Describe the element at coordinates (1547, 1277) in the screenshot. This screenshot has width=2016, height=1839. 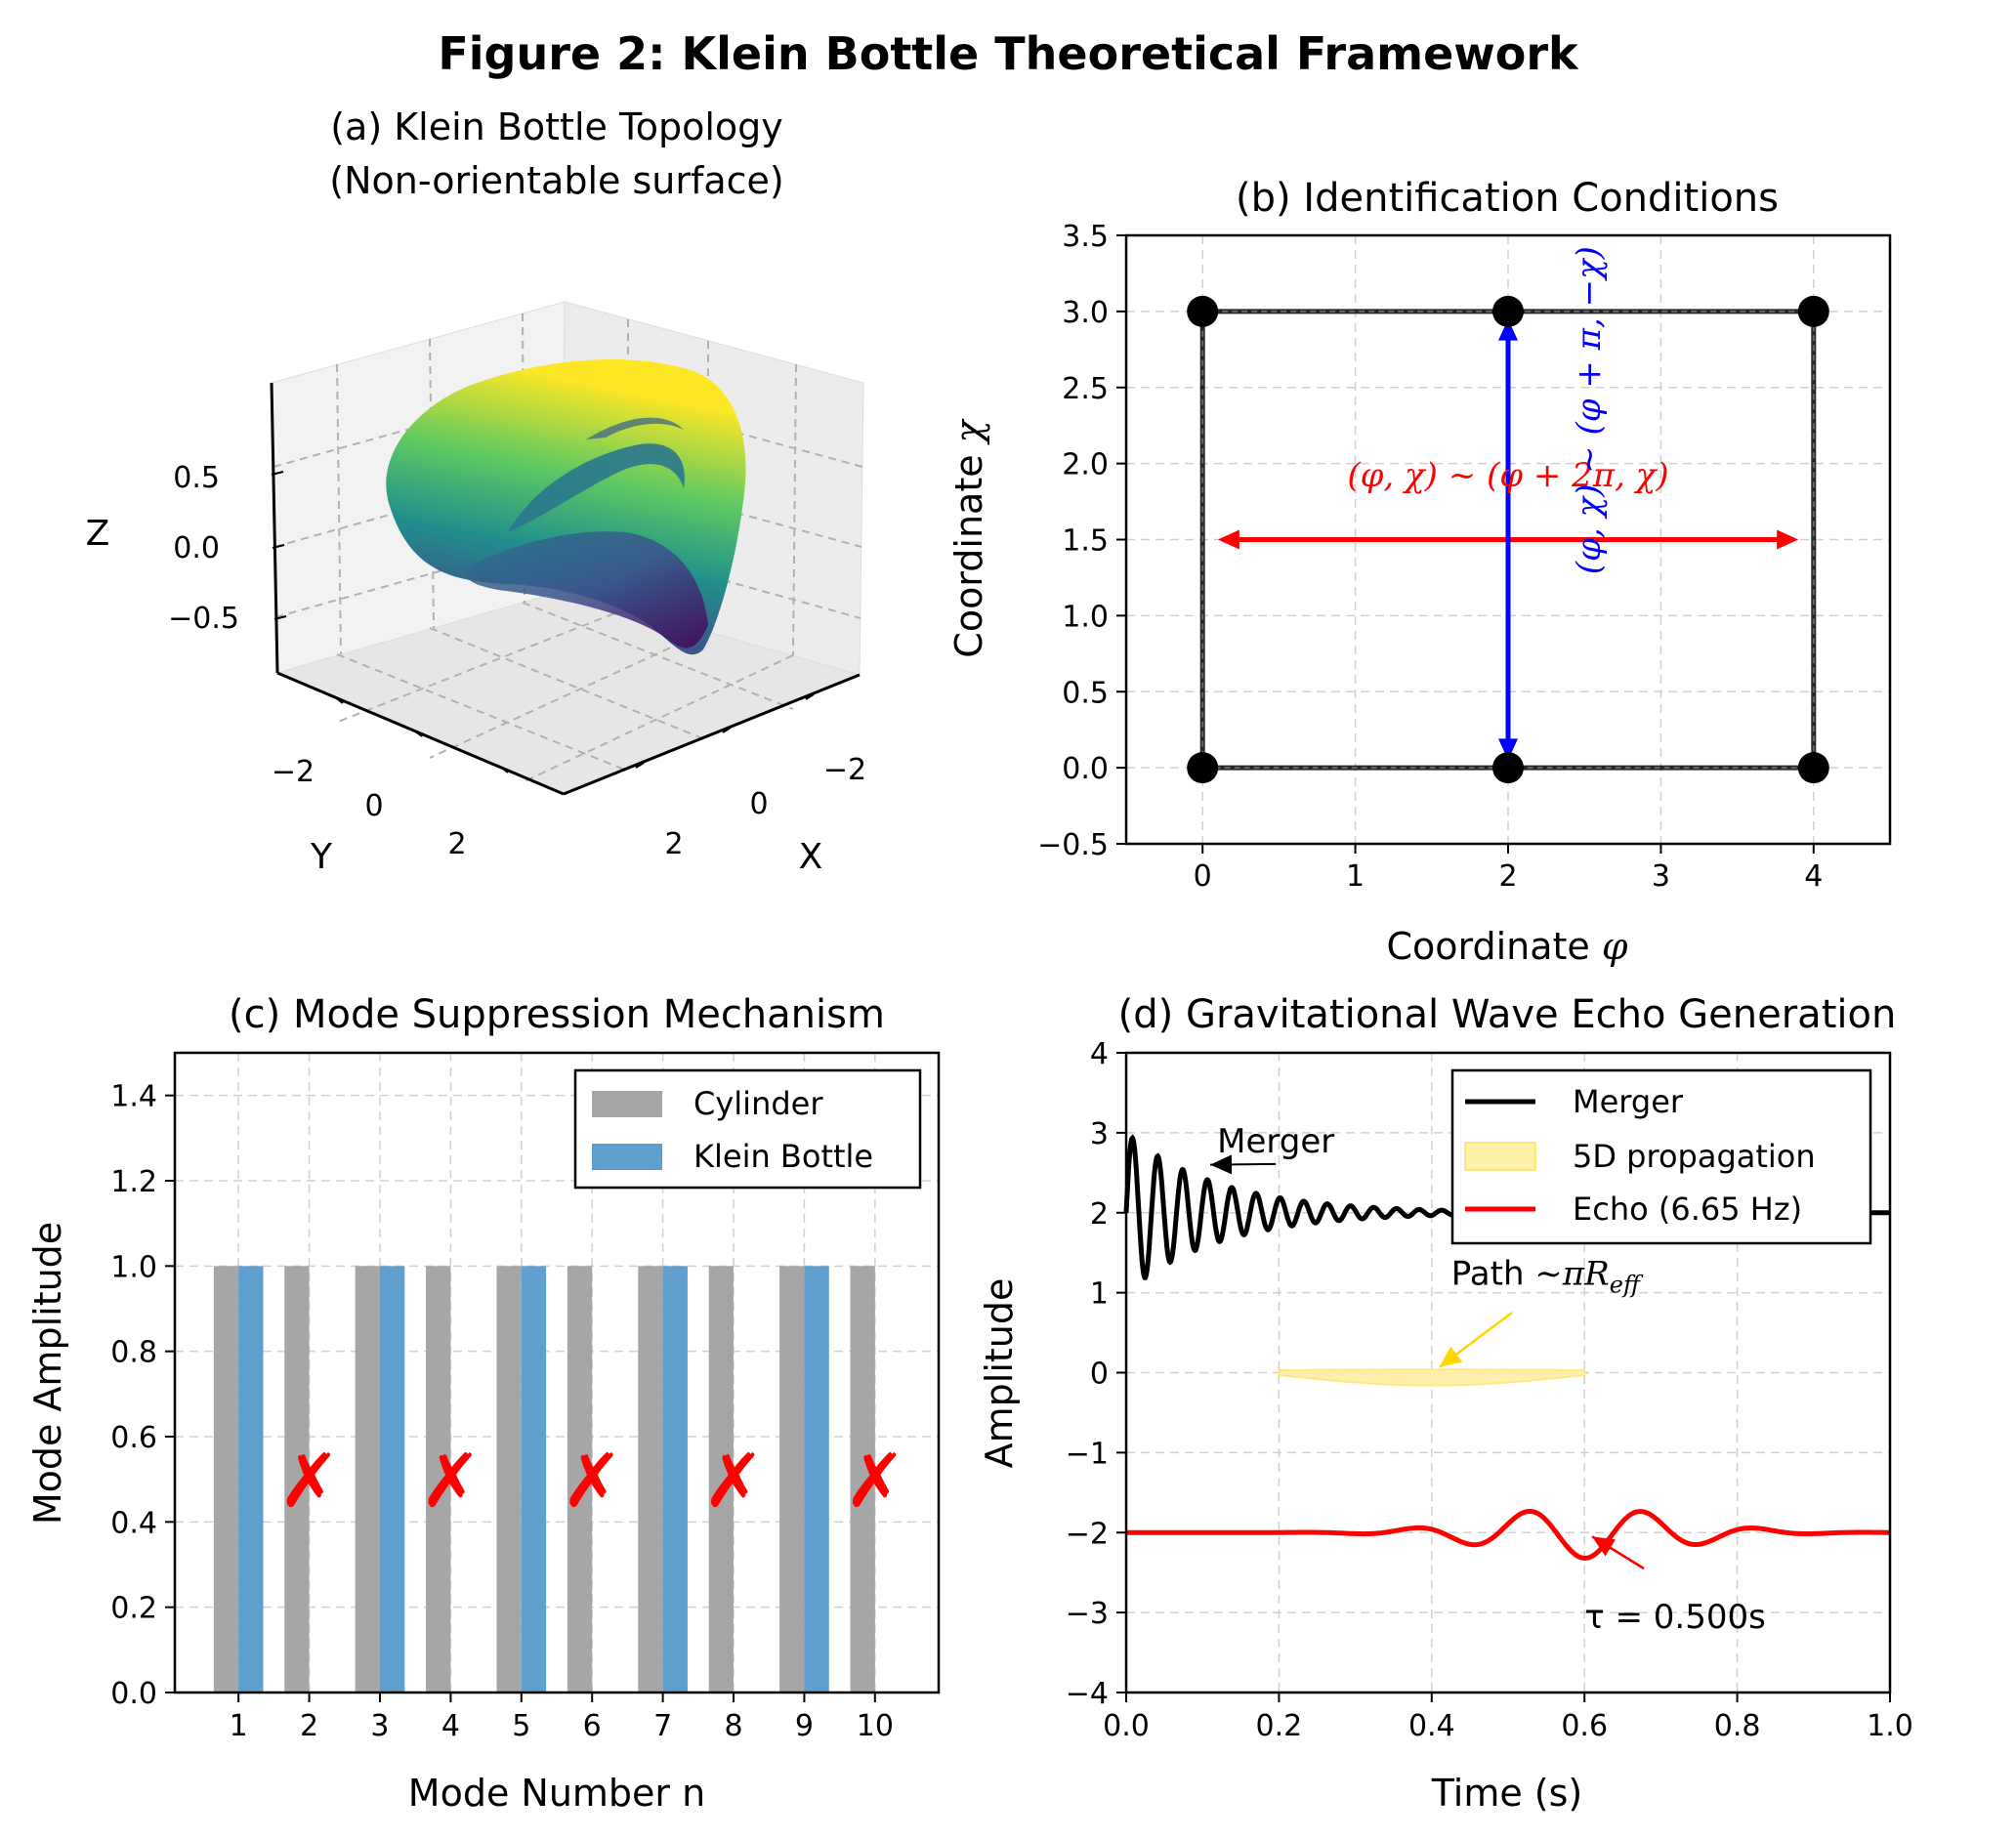
I see `annotation-path: Path ∼πReff` at that location.